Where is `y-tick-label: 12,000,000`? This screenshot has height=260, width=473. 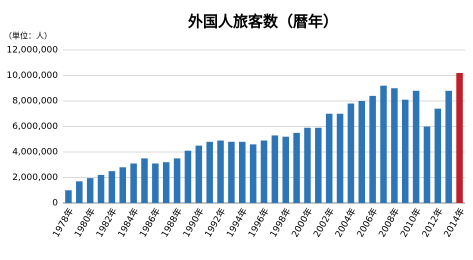 y-tick-label: 12,000,000 is located at coordinates (32, 51).